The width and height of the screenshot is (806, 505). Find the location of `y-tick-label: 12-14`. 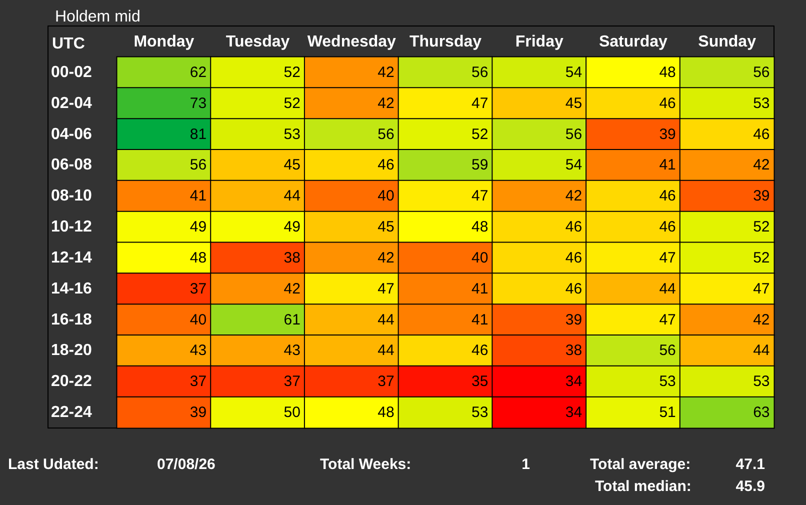

y-tick-label: 12-14 is located at coordinates (71, 257).